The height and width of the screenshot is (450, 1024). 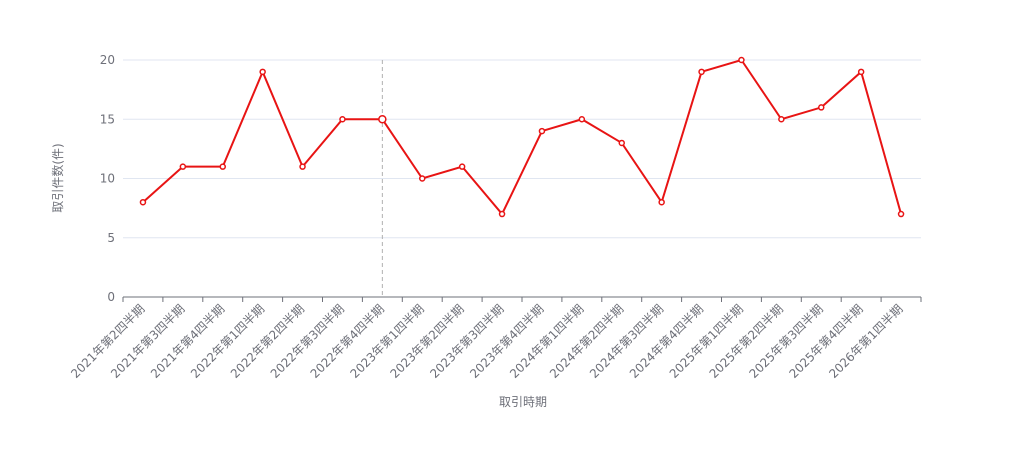 What do you see at coordinates (111, 297) in the screenshot?
I see `y-tick-label: 0` at bounding box center [111, 297].